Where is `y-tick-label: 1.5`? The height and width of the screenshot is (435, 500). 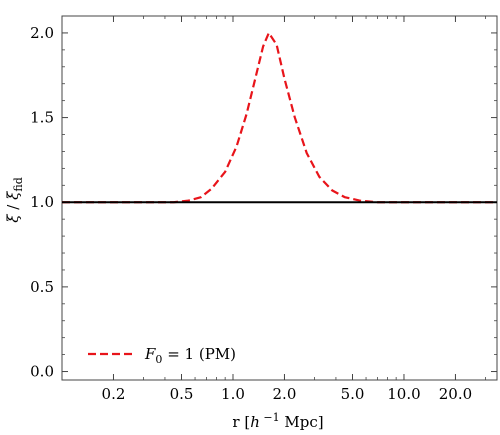 y-tick-label: 1.5 is located at coordinates (42, 118).